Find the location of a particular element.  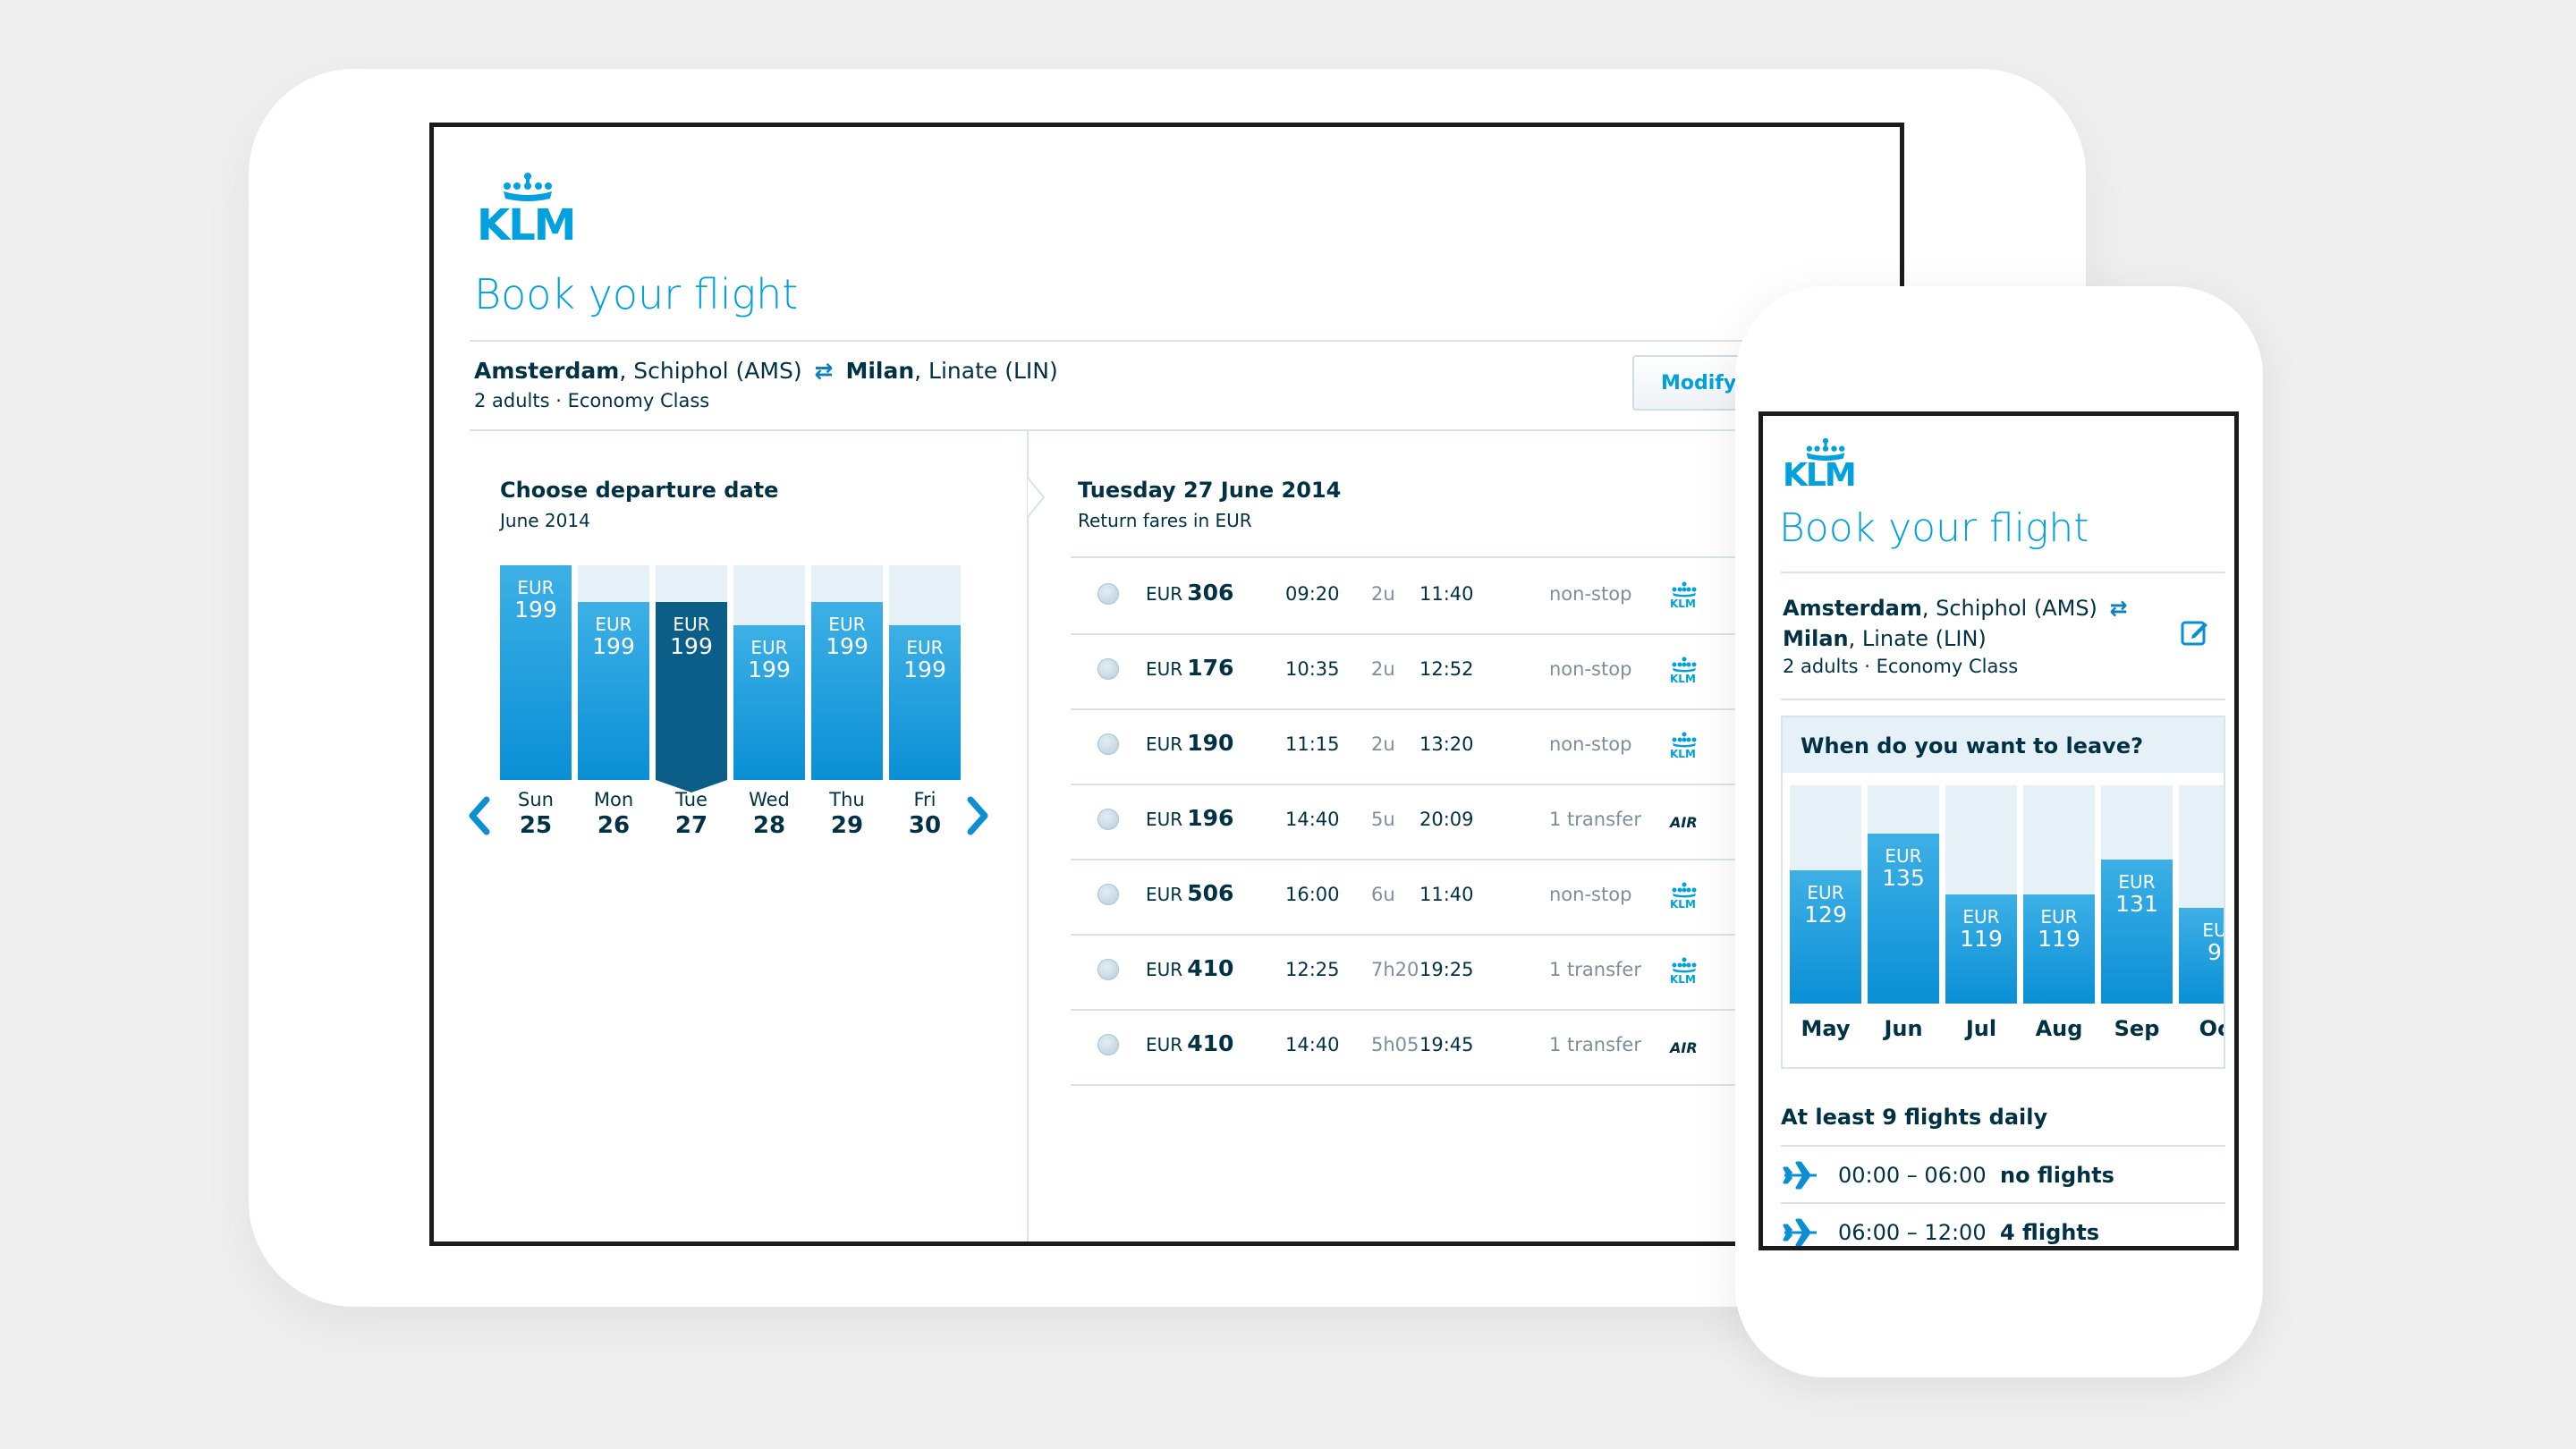

month-bar-slot: EUR 135 is located at coordinates (1903, 894).